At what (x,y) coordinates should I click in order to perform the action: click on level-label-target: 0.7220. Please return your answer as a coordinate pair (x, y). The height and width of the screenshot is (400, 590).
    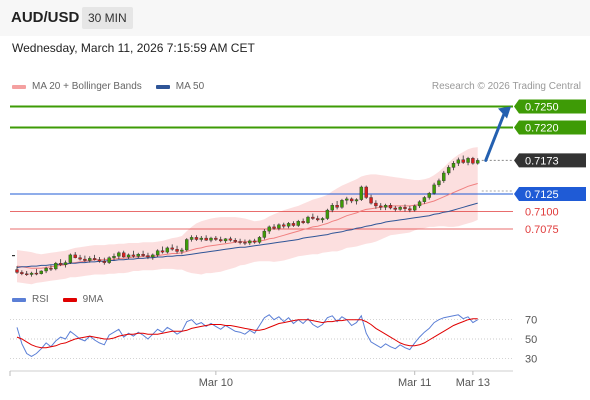
    Looking at the image, I should click on (550, 127).